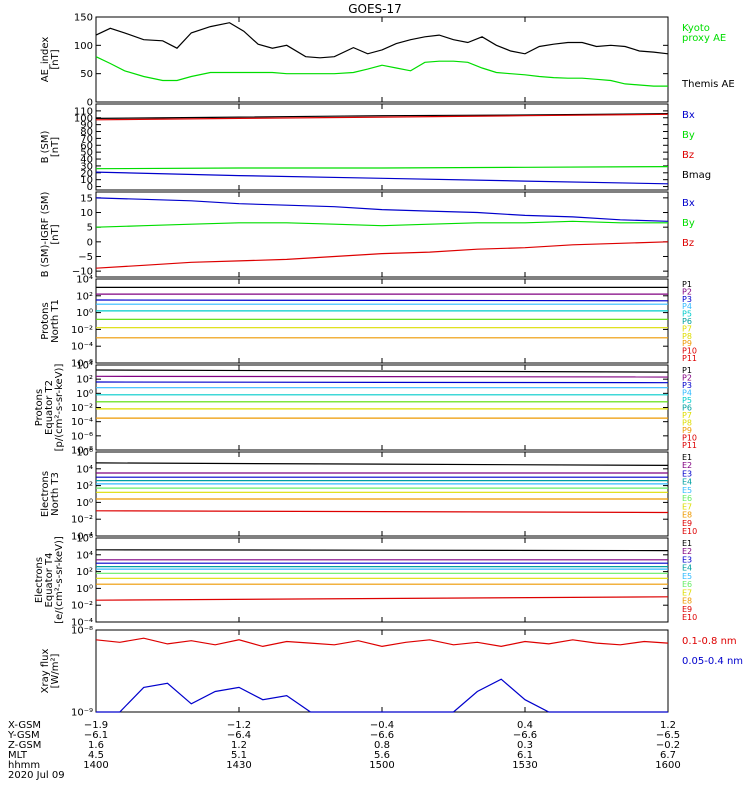 The height and width of the screenshot is (800, 750). I want to click on series-bz, so click(382, 255).